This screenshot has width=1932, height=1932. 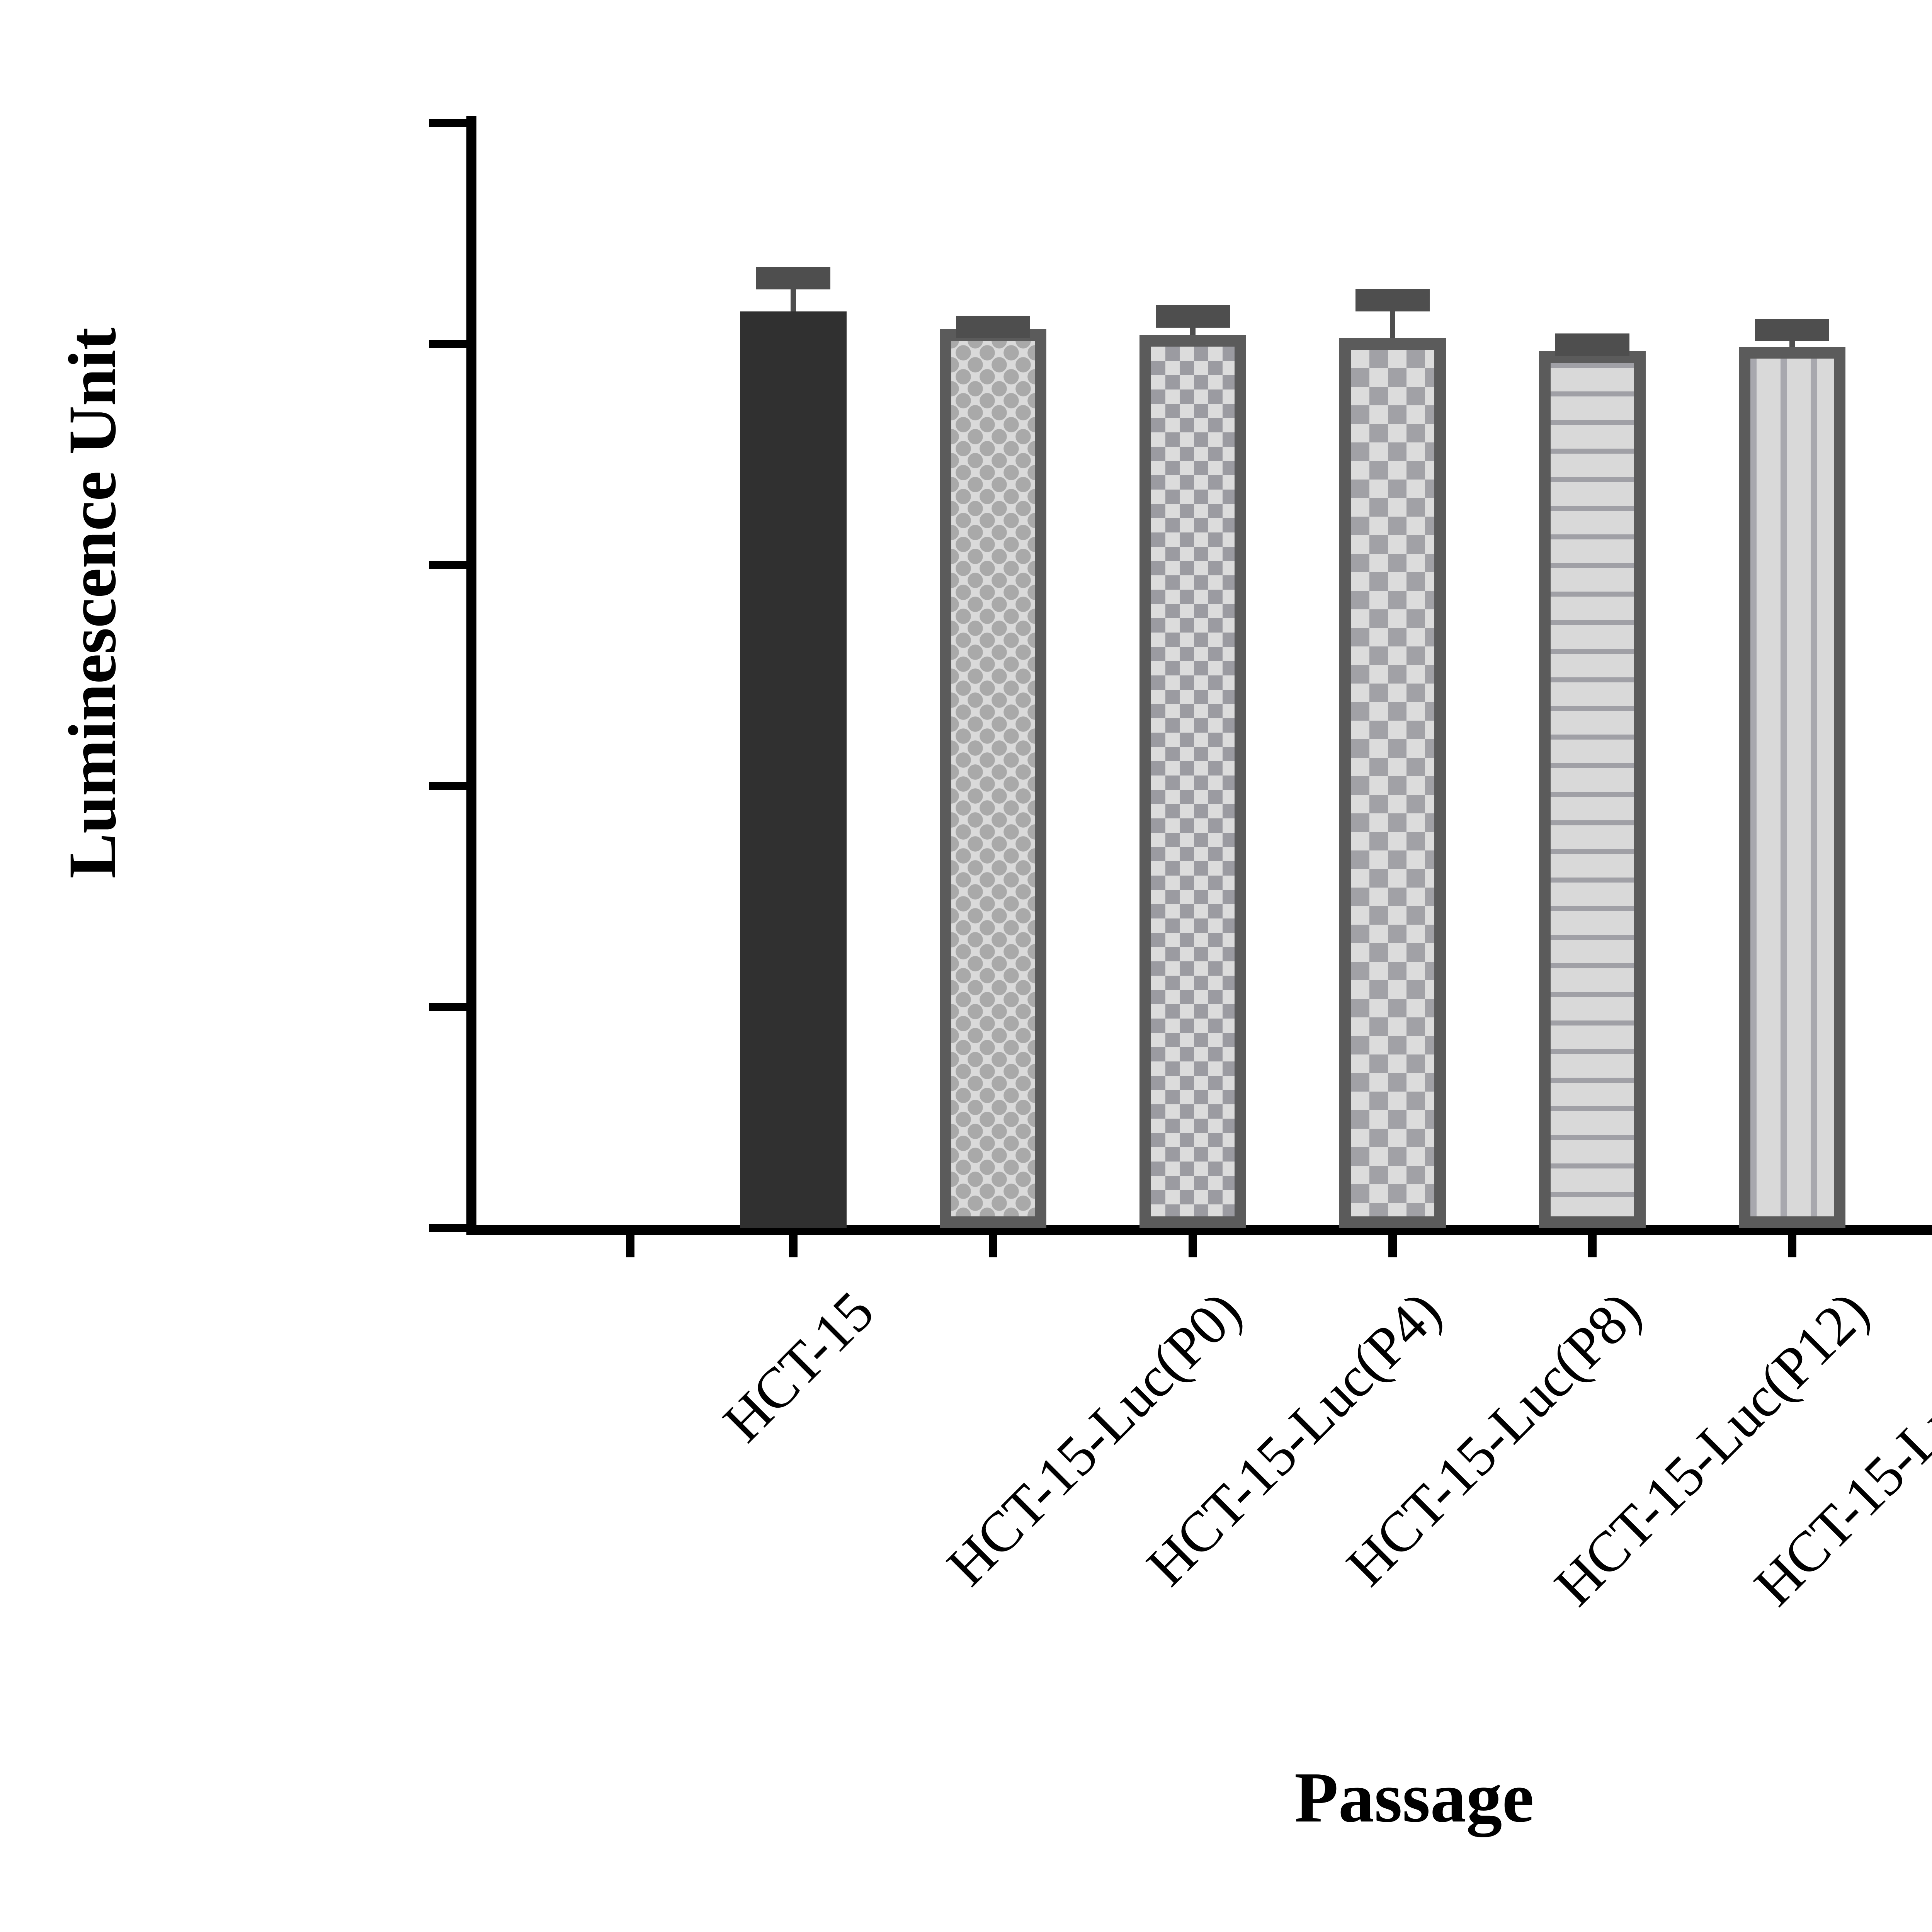 I want to click on bar-hct-15-luc-p0, so click(x=793, y=770).